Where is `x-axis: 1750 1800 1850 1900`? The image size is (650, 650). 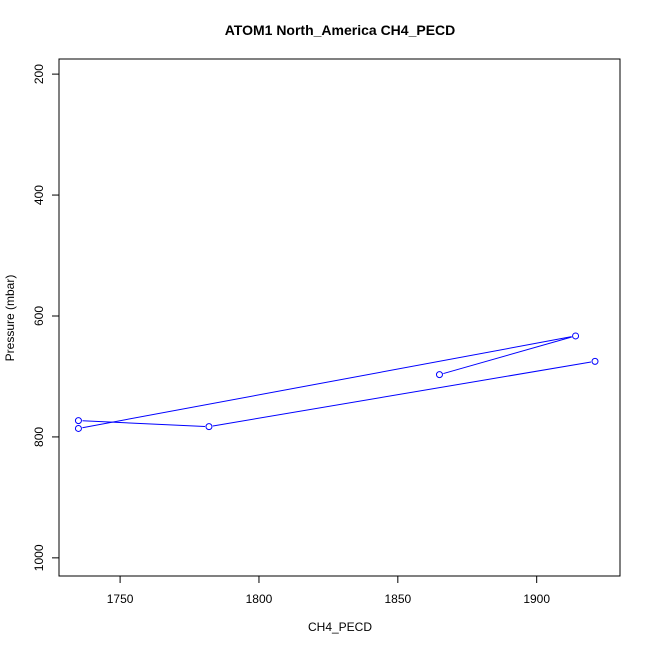
x-axis: 1750 1800 1850 1900 is located at coordinates (328, 590).